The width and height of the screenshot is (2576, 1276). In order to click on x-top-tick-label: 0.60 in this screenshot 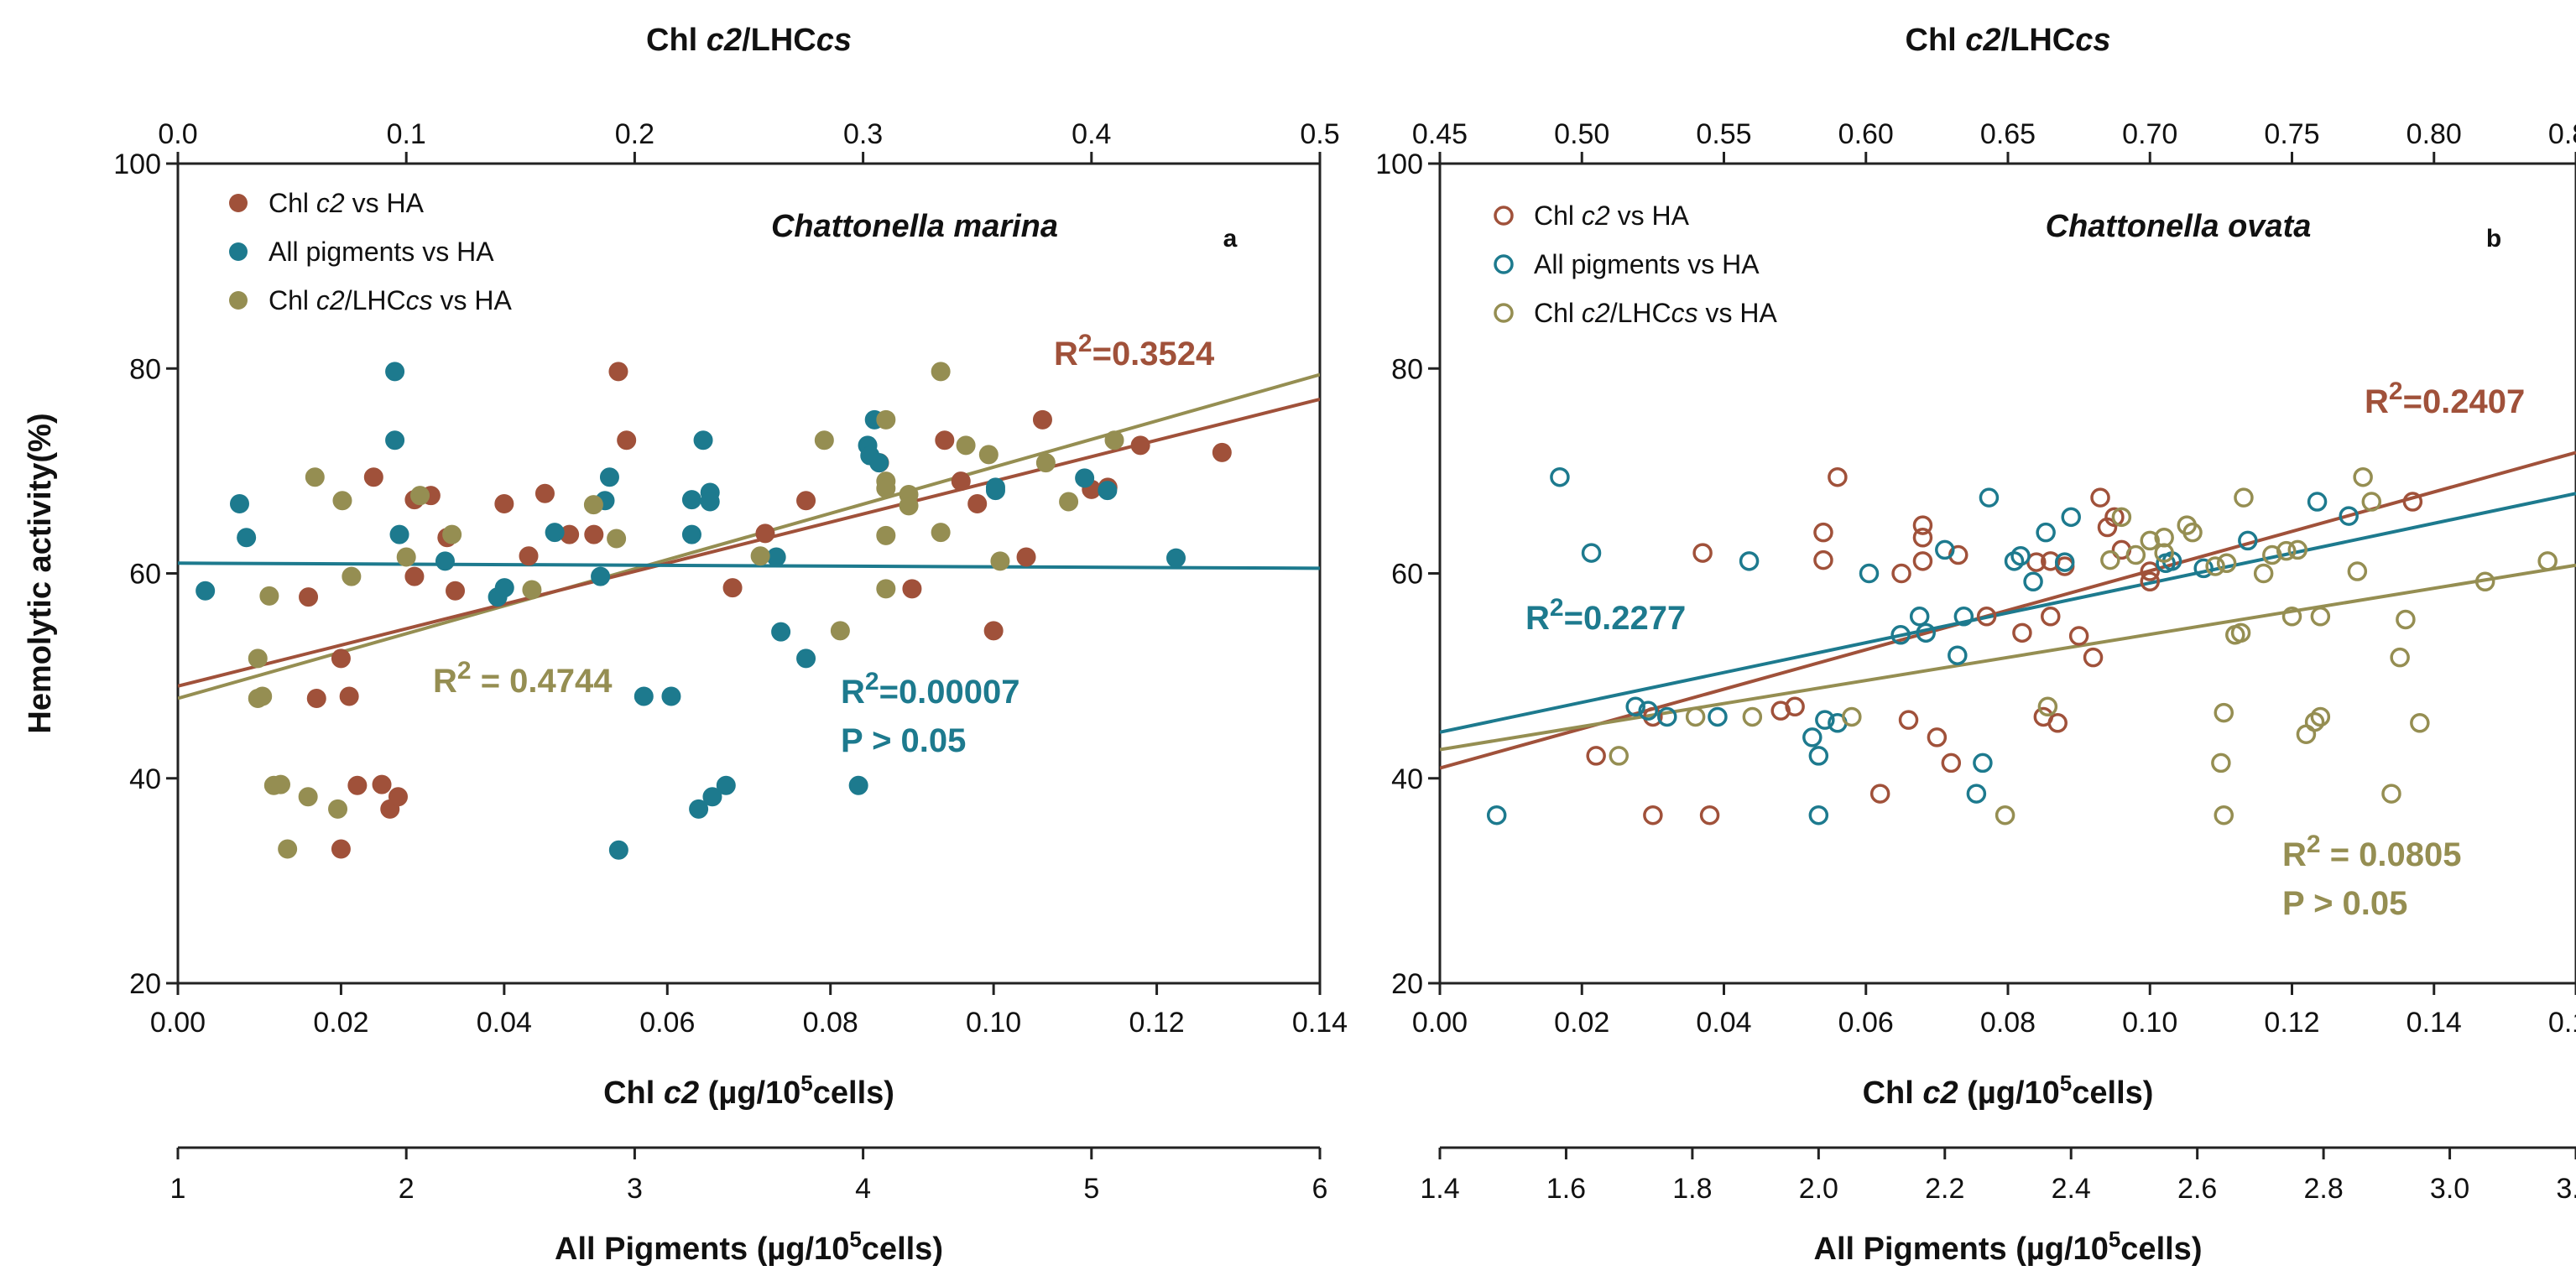, I will do `click(1866, 134)`.